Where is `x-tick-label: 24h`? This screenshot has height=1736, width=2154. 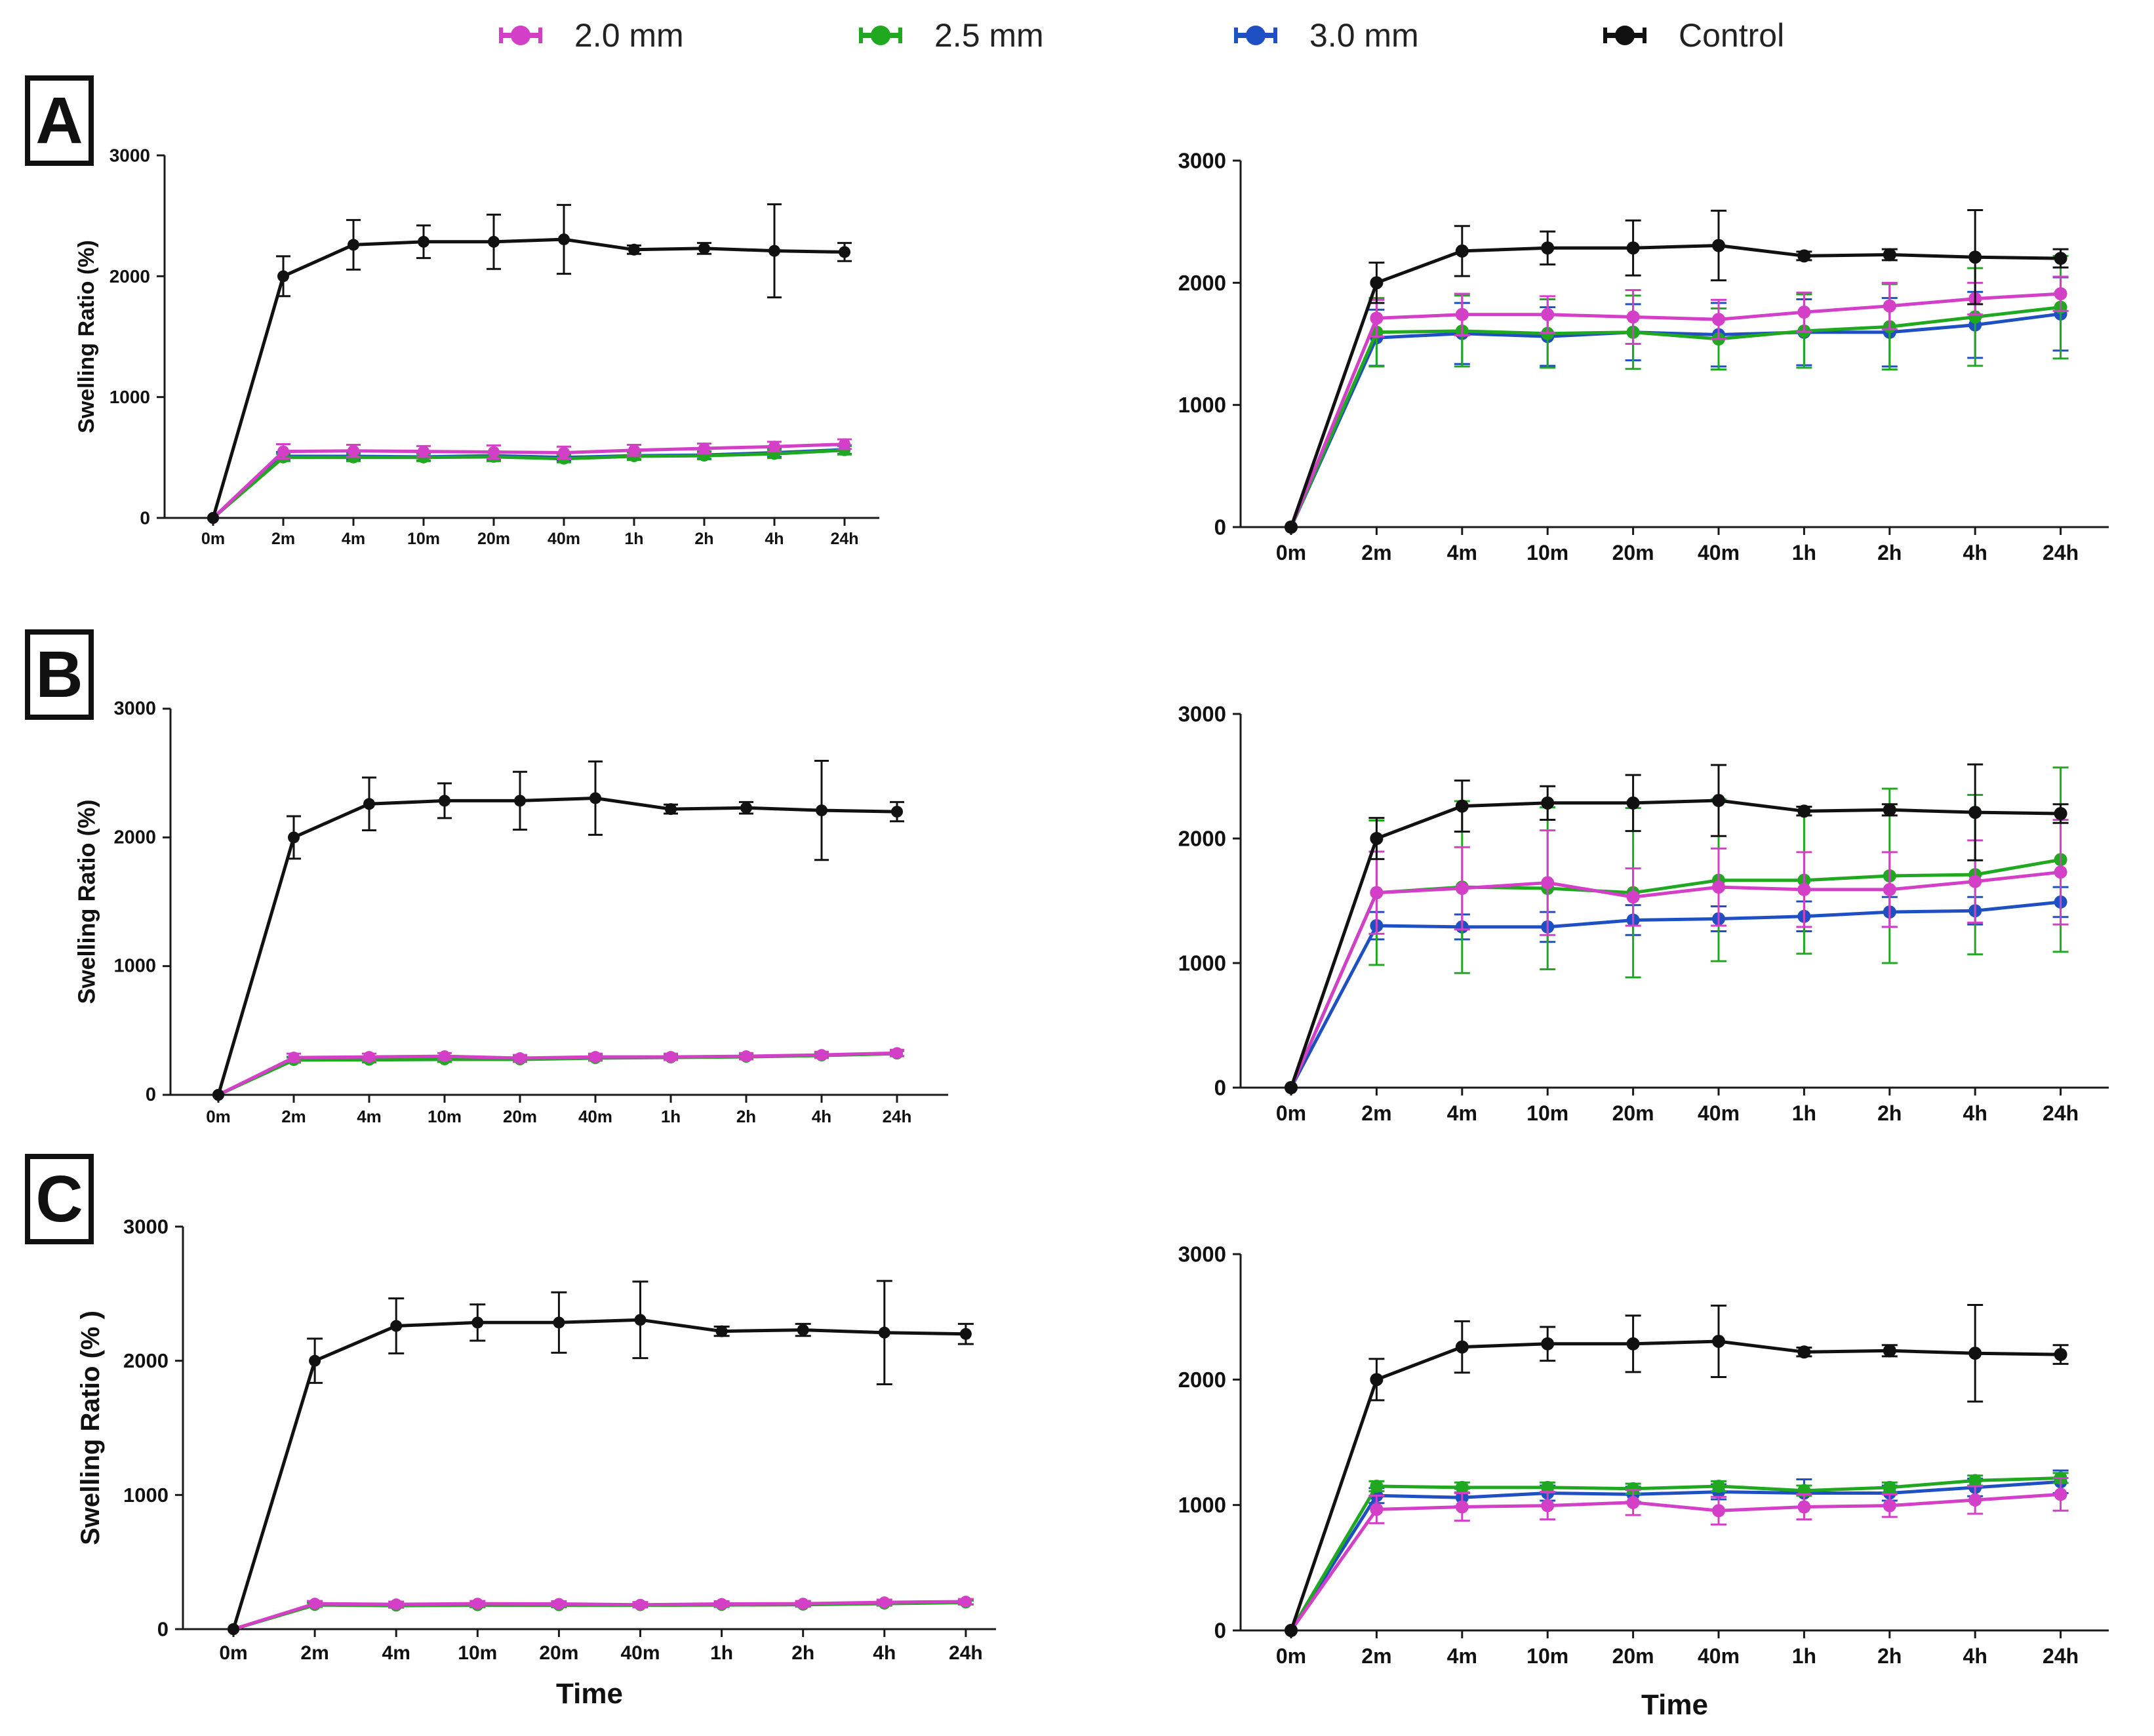 x-tick-label: 24h is located at coordinates (2061, 1656).